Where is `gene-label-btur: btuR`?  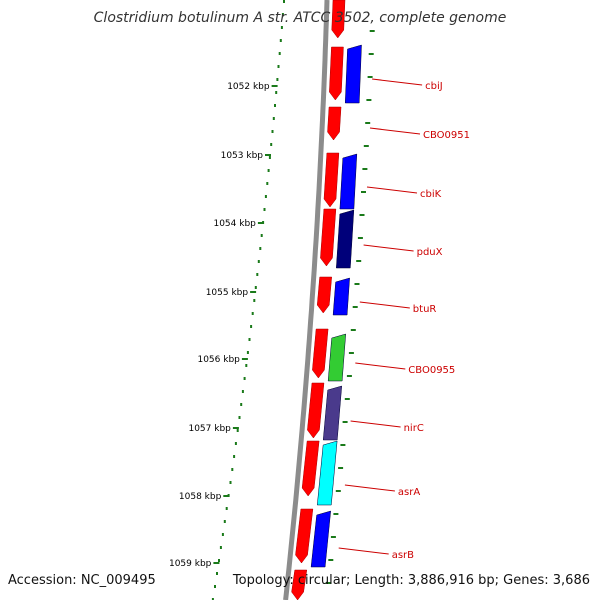
gene-label-btur: btuR is located at coordinates (425, 309).